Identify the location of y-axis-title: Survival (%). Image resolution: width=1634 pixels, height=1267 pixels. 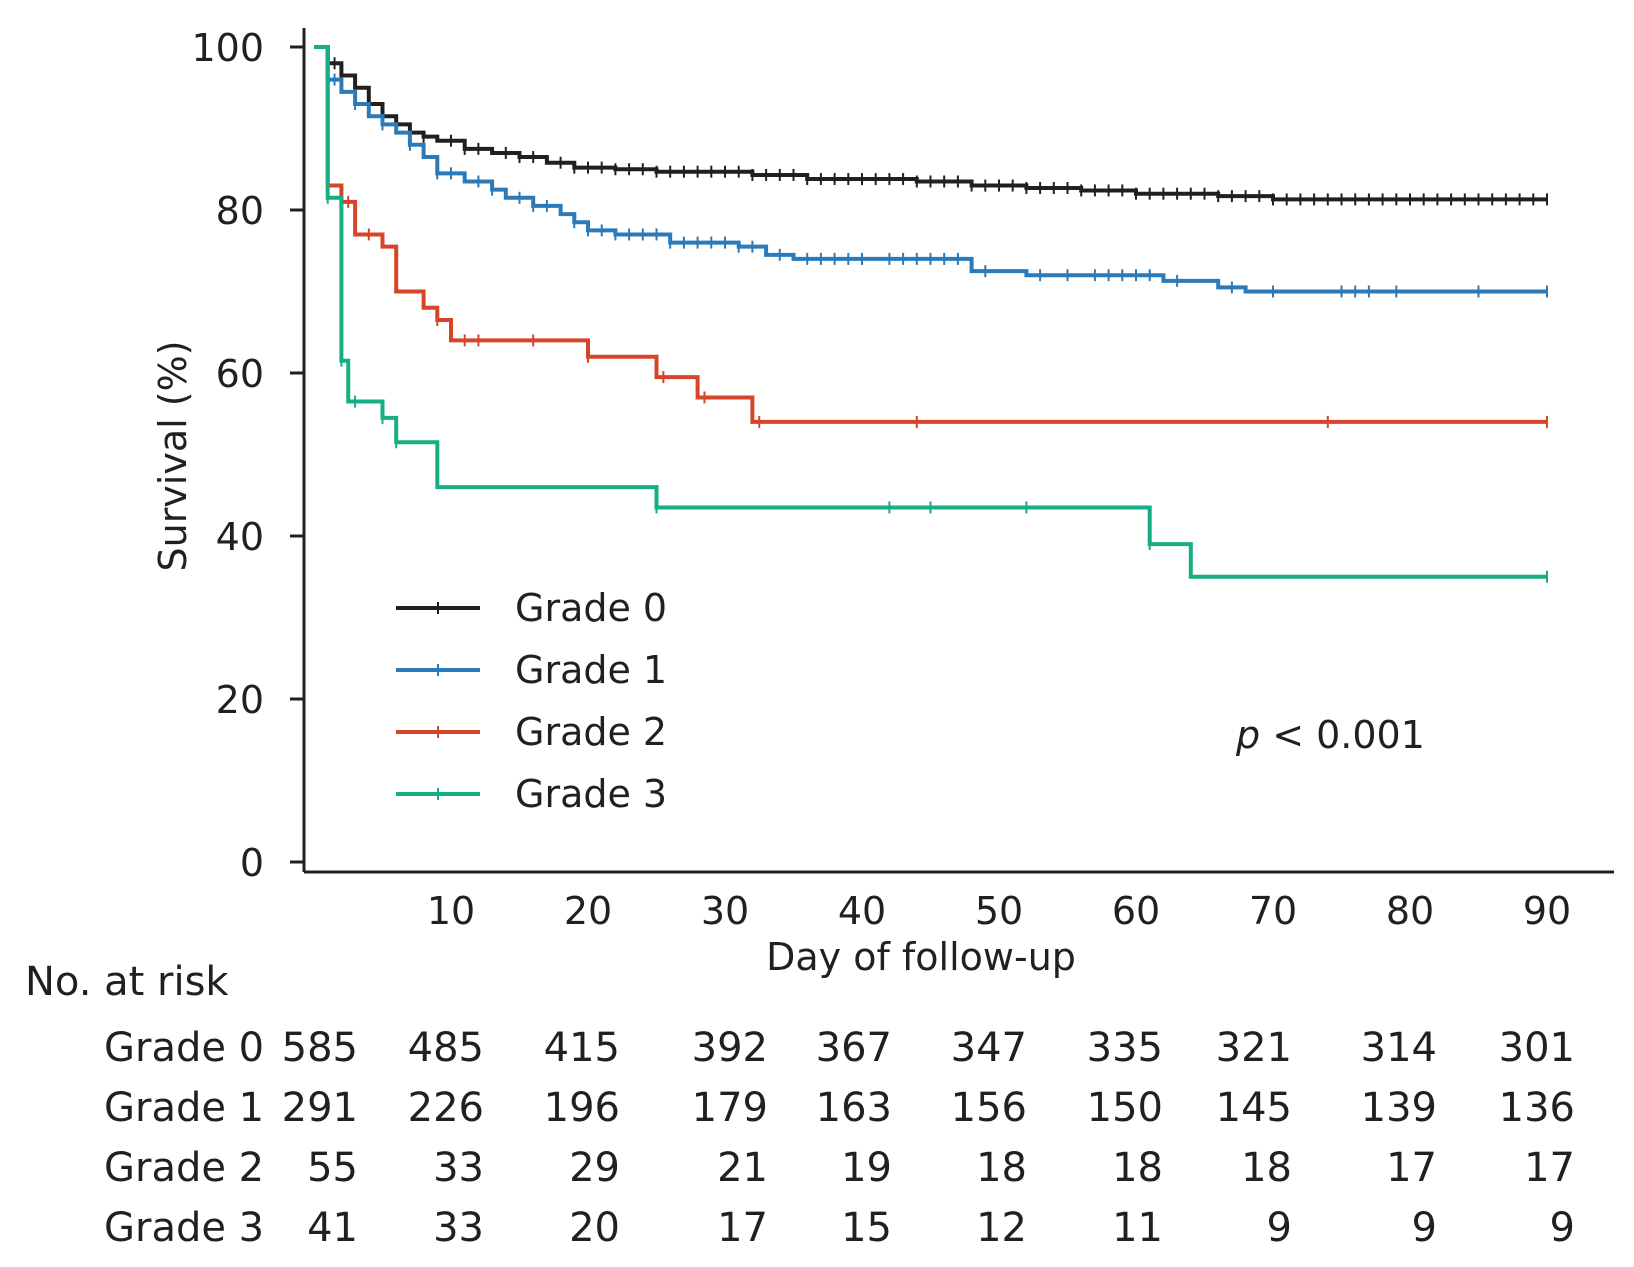
(173, 455).